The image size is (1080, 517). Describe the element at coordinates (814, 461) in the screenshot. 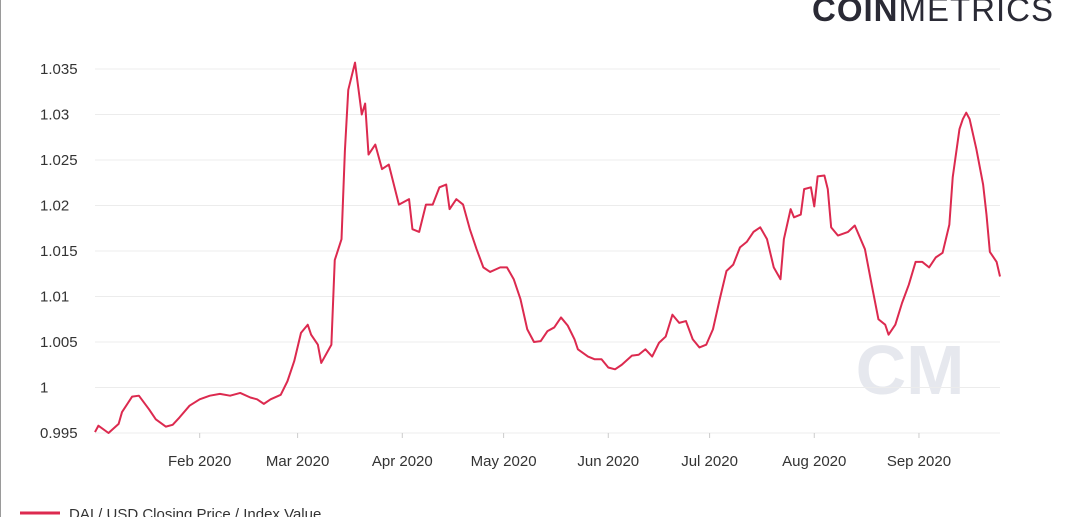

I see `x-tick-label: Aug 2020` at that location.